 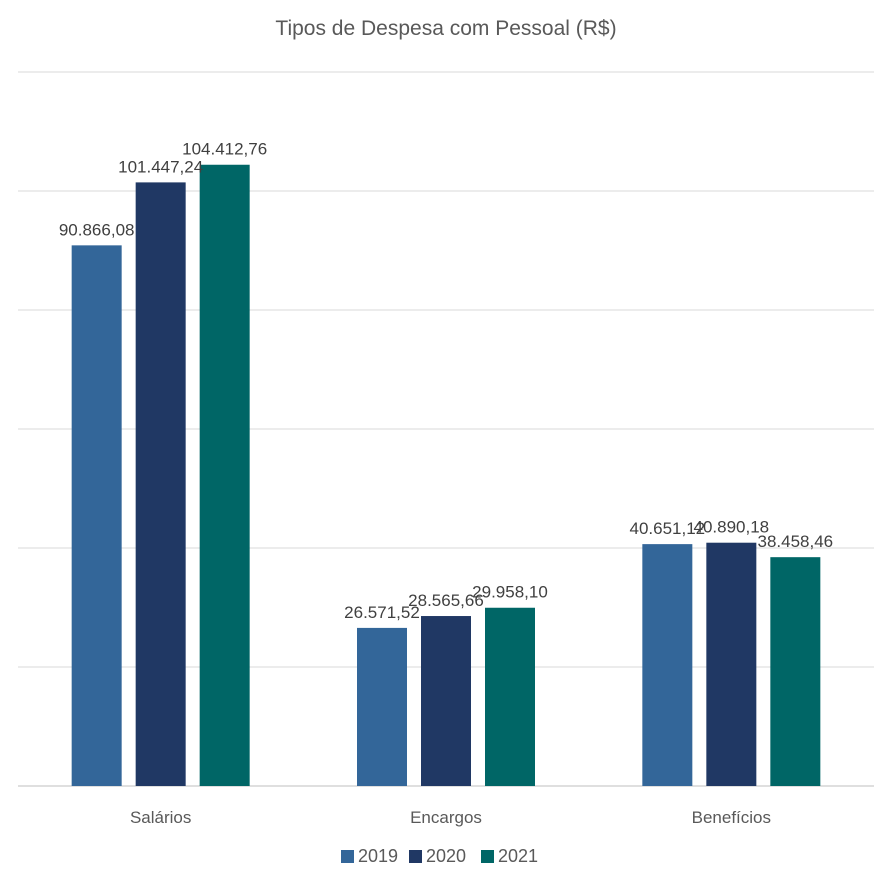 What do you see at coordinates (446, 817) in the screenshot?
I see `category-label: Encargos` at bounding box center [446, 817].